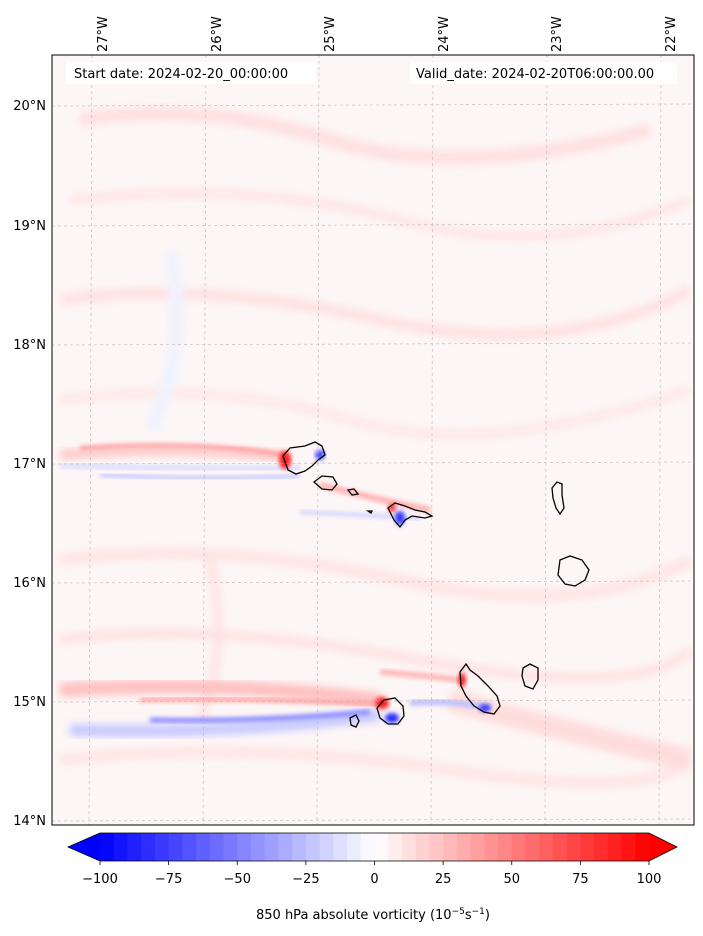 The height and width of the screenshot is (936, 703). I want to click on island-santiago, so click(480, 688).